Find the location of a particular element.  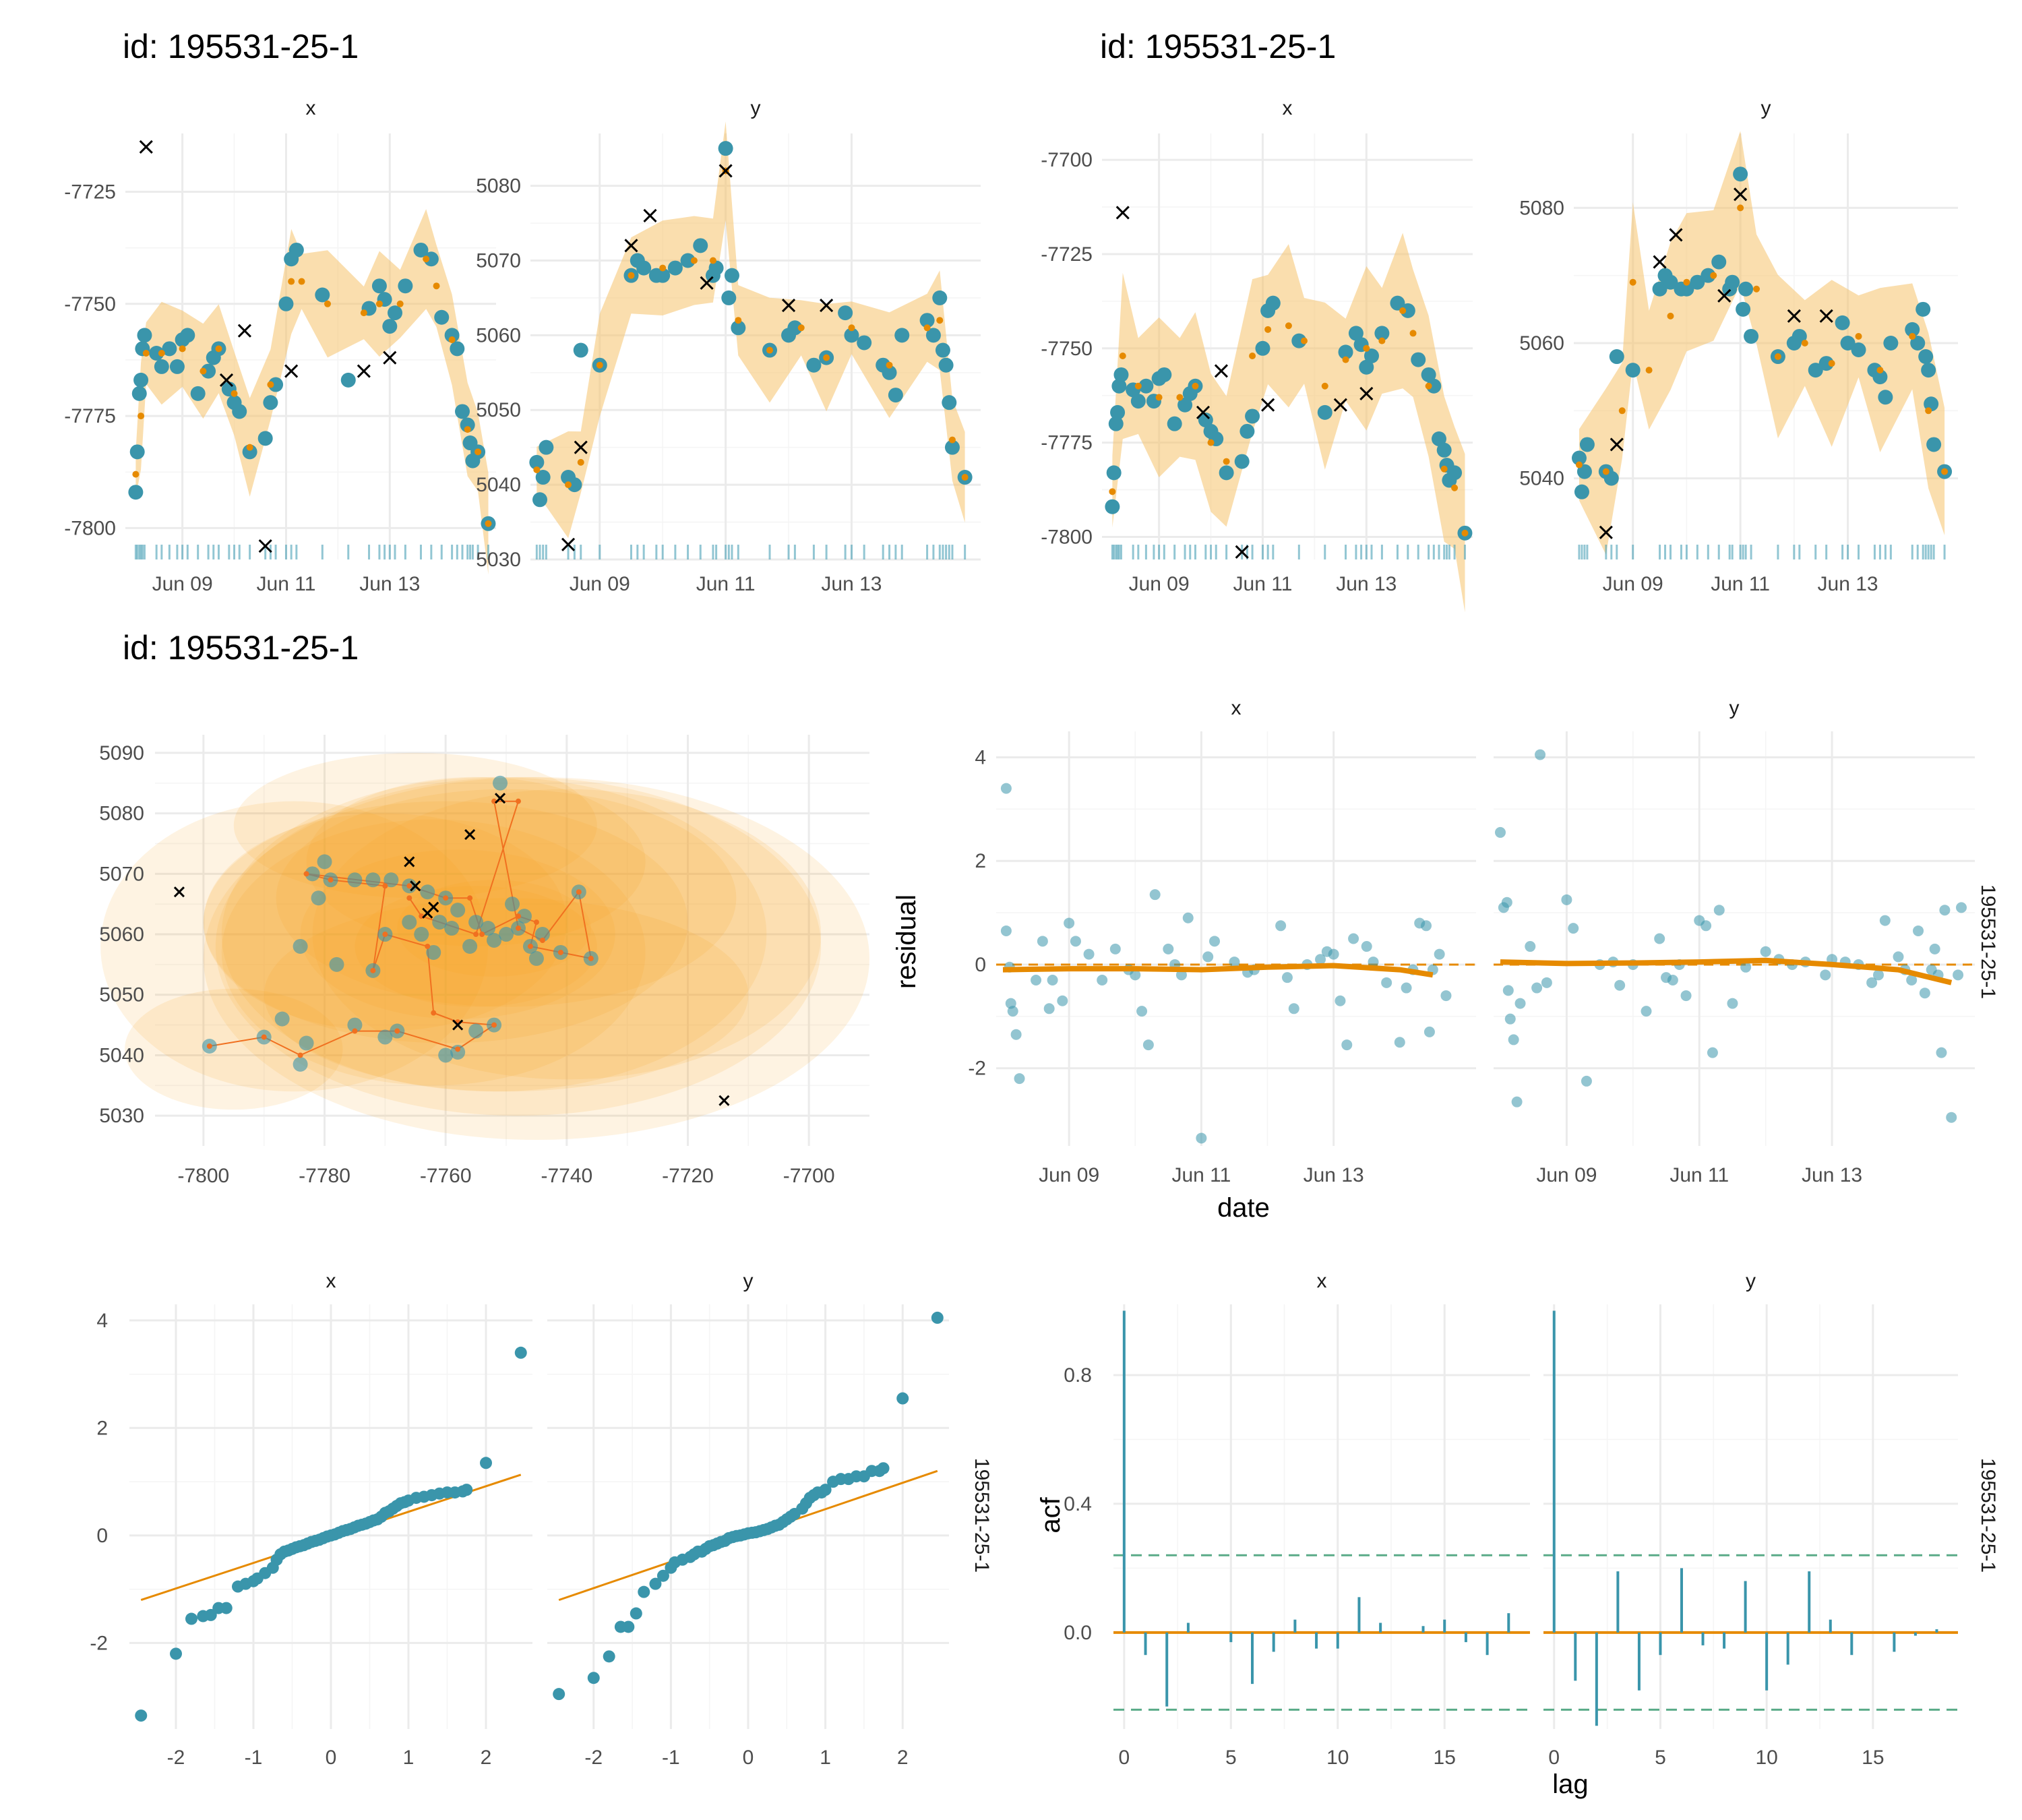

smooth-line is located at coordinates (1218, 970).